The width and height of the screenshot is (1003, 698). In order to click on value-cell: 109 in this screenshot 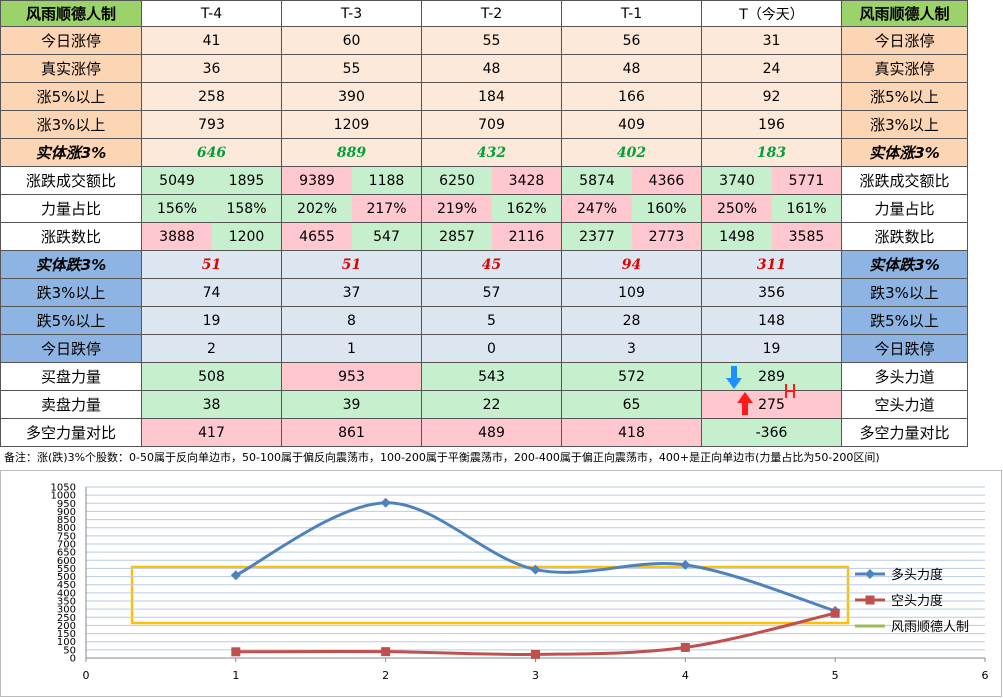, I will do `click(632, 293)`.